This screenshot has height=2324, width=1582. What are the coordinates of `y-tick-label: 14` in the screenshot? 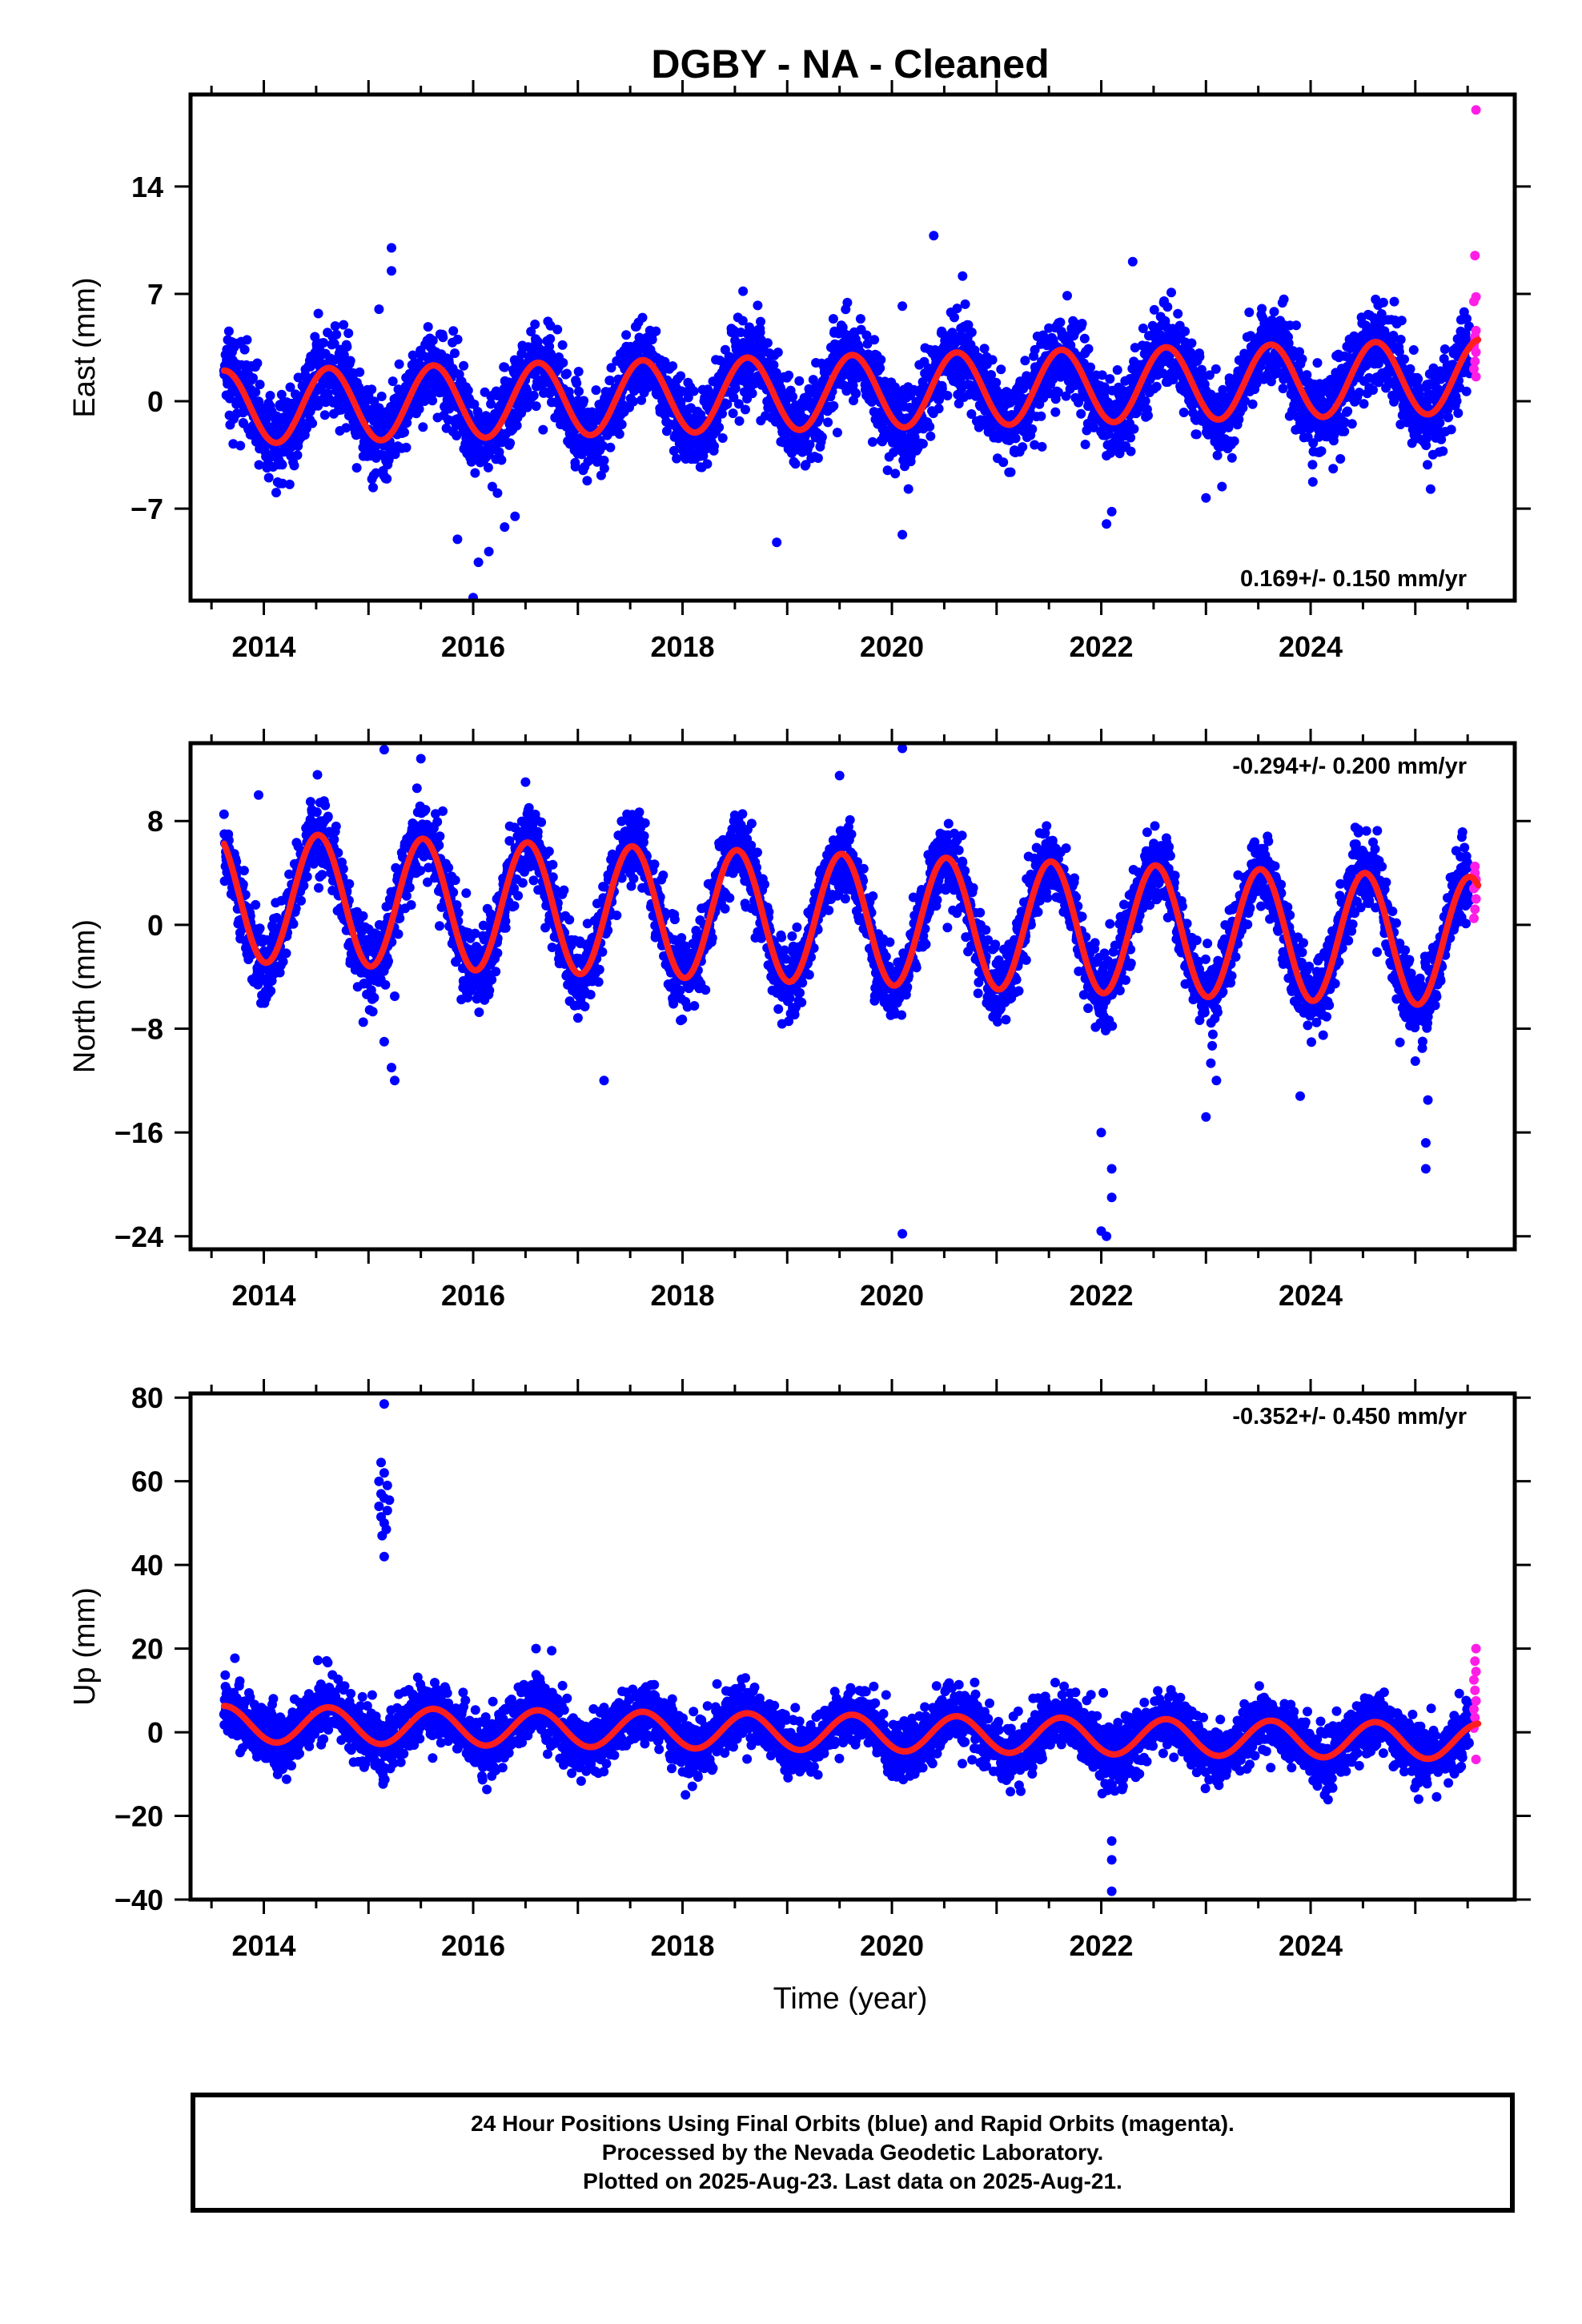 It's located at (147, 187).